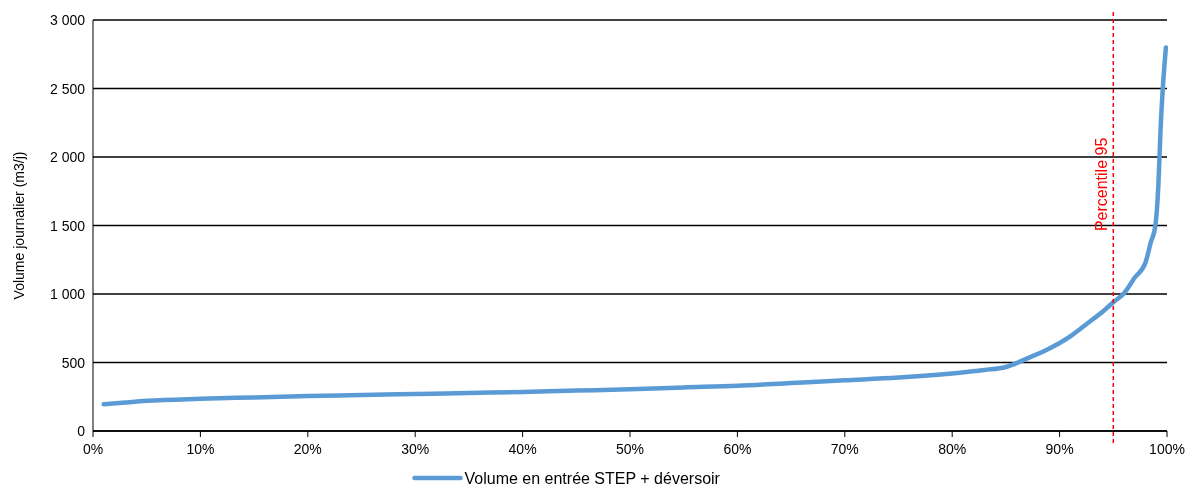 The width and height of the screenshot is (1189, 494). What do you see at coordinates (737, 449) in the screenshot?
I see `x-tick-label: 60%` at bounding box center [737, 449].